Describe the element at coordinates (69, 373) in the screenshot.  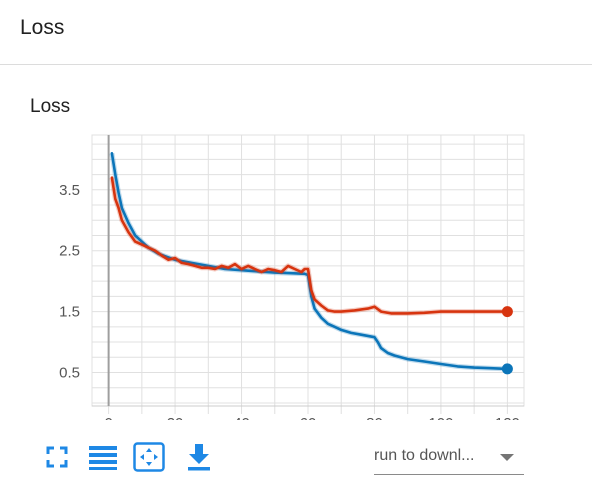
I see `y-tick-label: 0.5` at that location.